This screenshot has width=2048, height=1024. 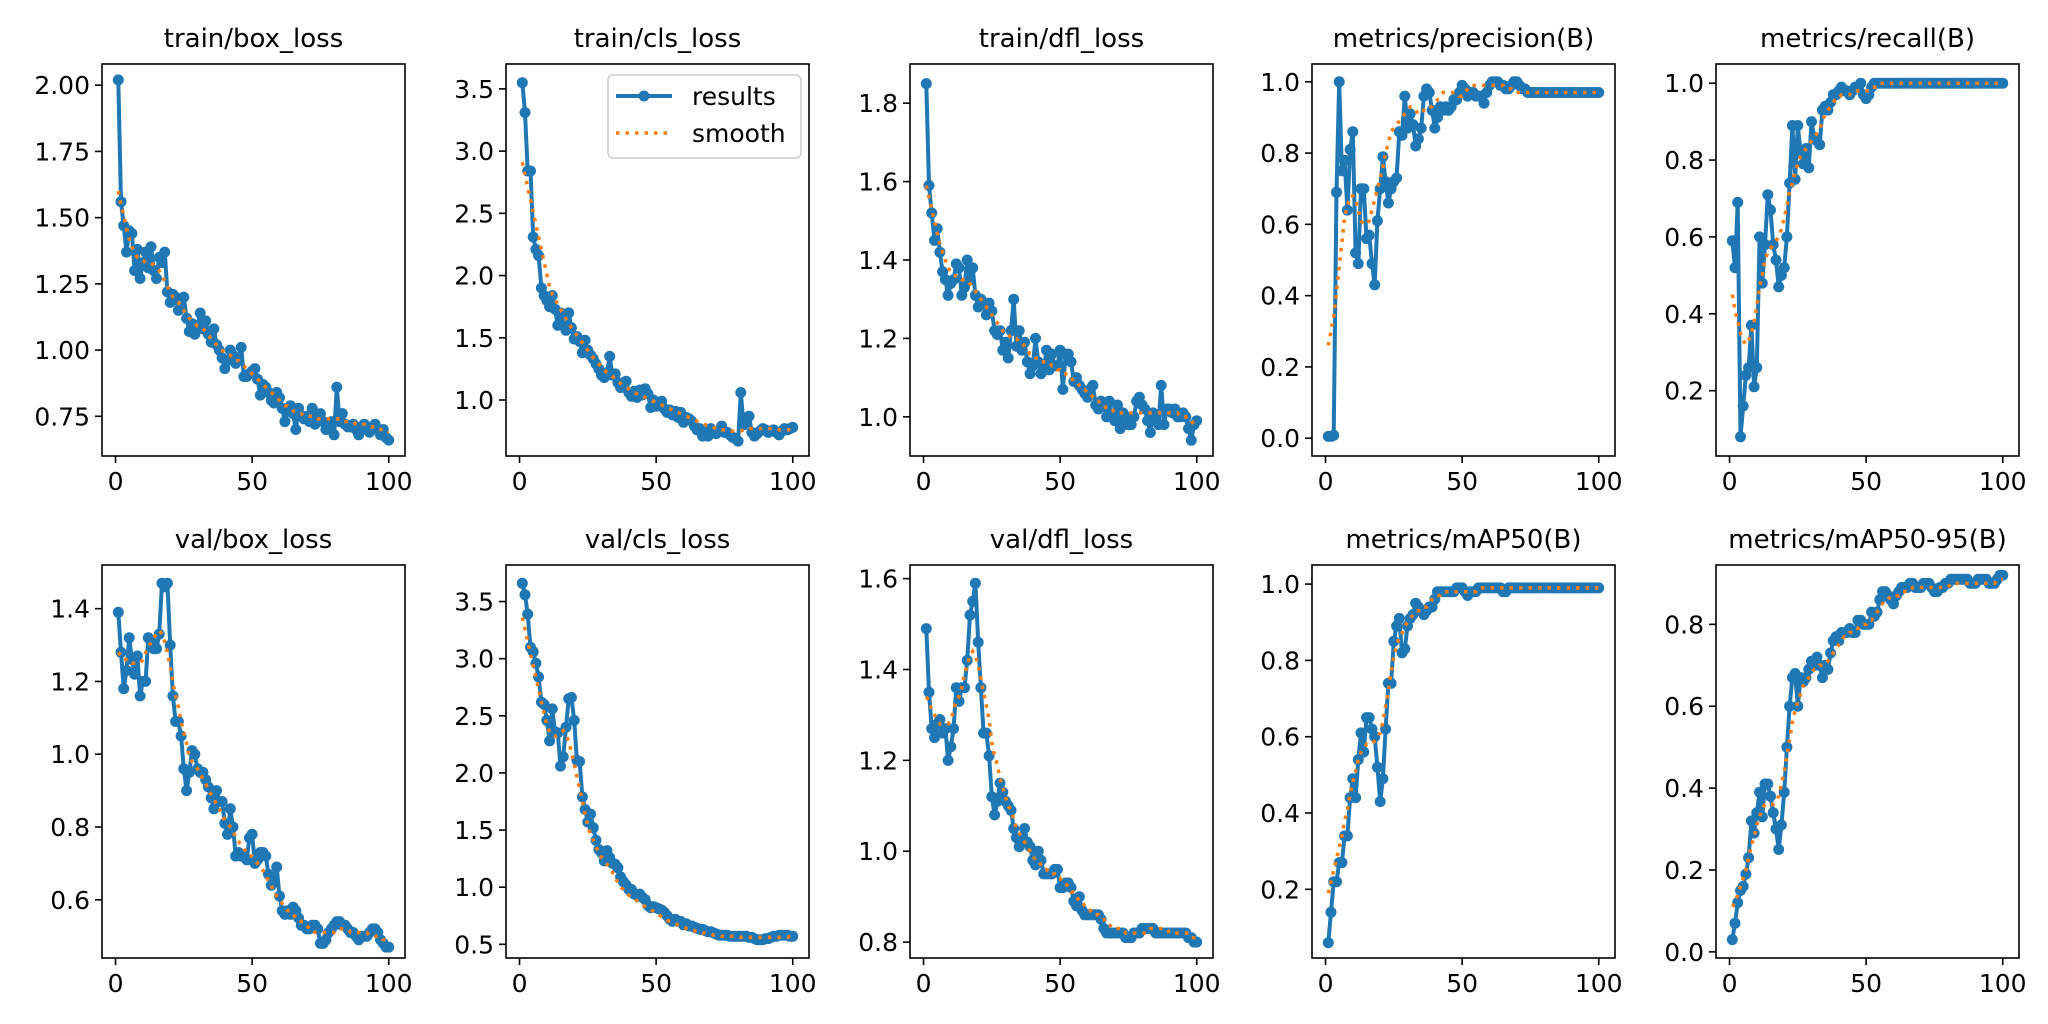 What do you see at coordinates (878, 669) in the screenshot?
I see `y-tick-label: 1.4` at bounding box center [878, 669].